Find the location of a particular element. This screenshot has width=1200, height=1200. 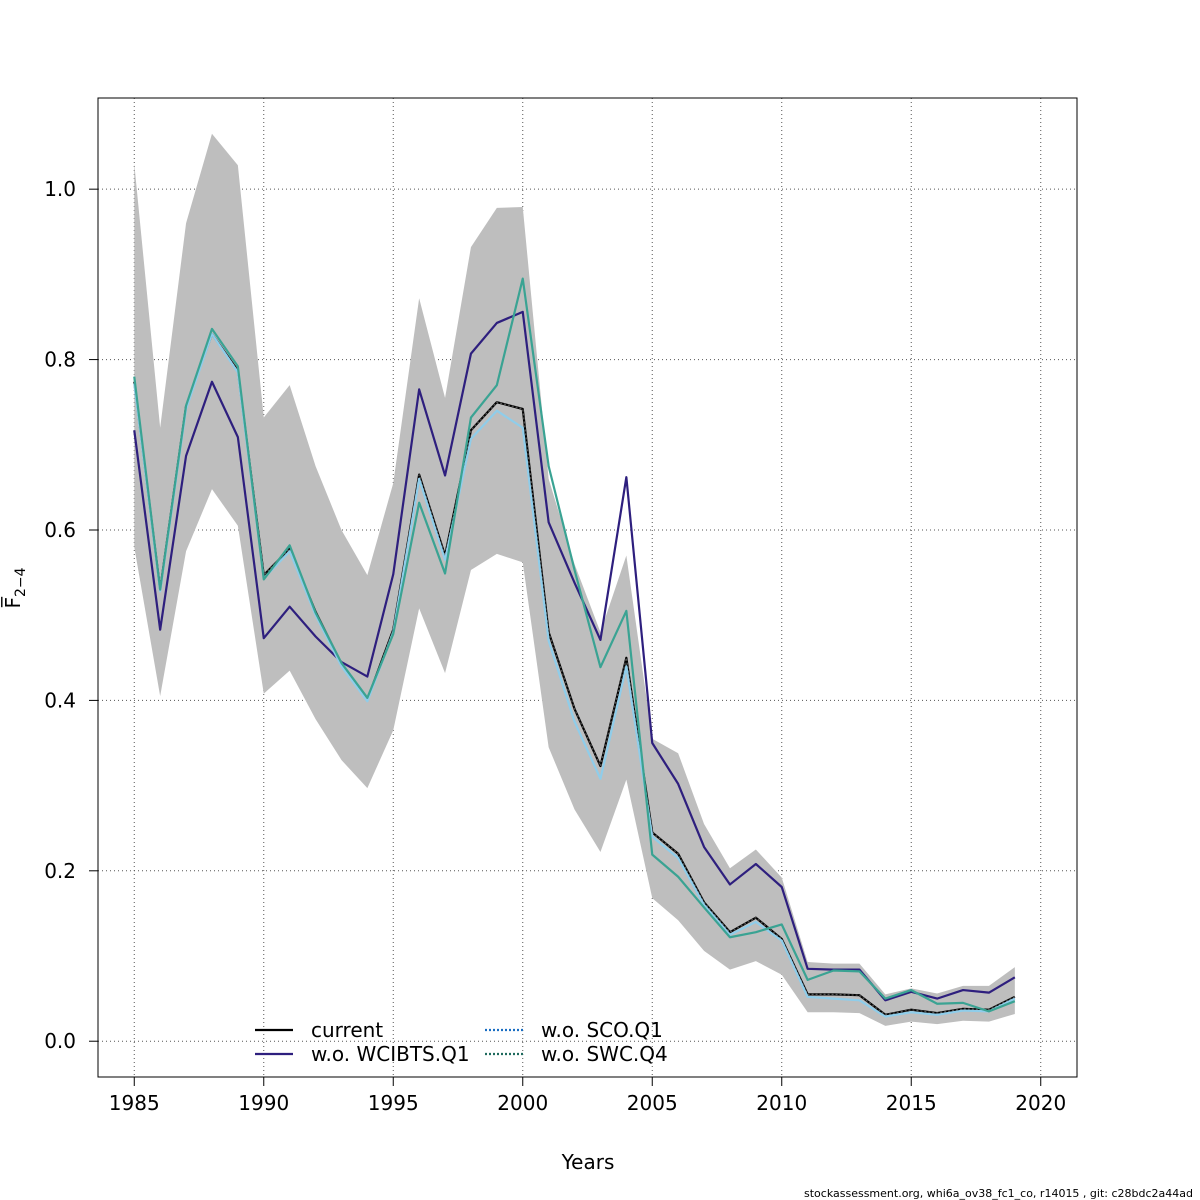

x-tick-label-7: 2020 is located at coordinates (1040, 1103).